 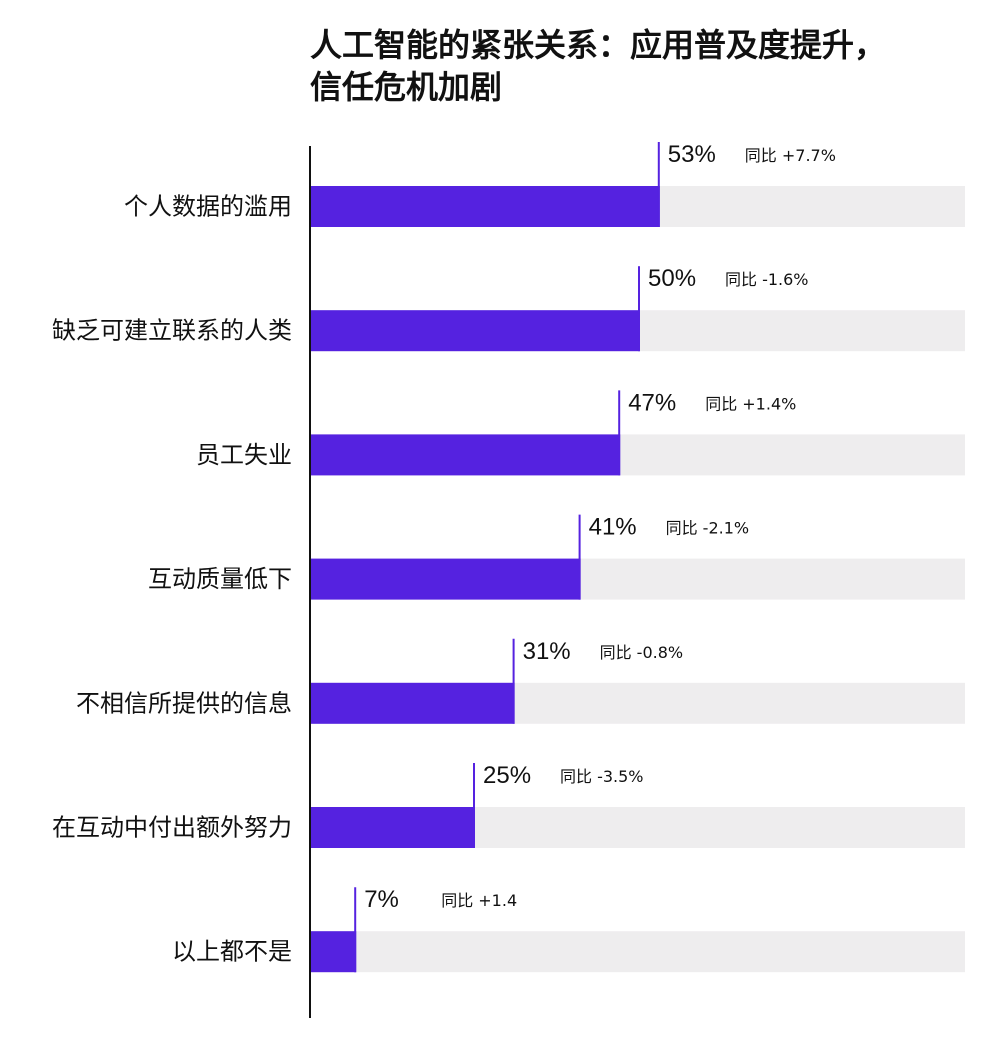 What do you see at coordinates (708, 528) in the screenshot?
I see `change-label: 同比 -2.1%` at bounding box center [708, 528].